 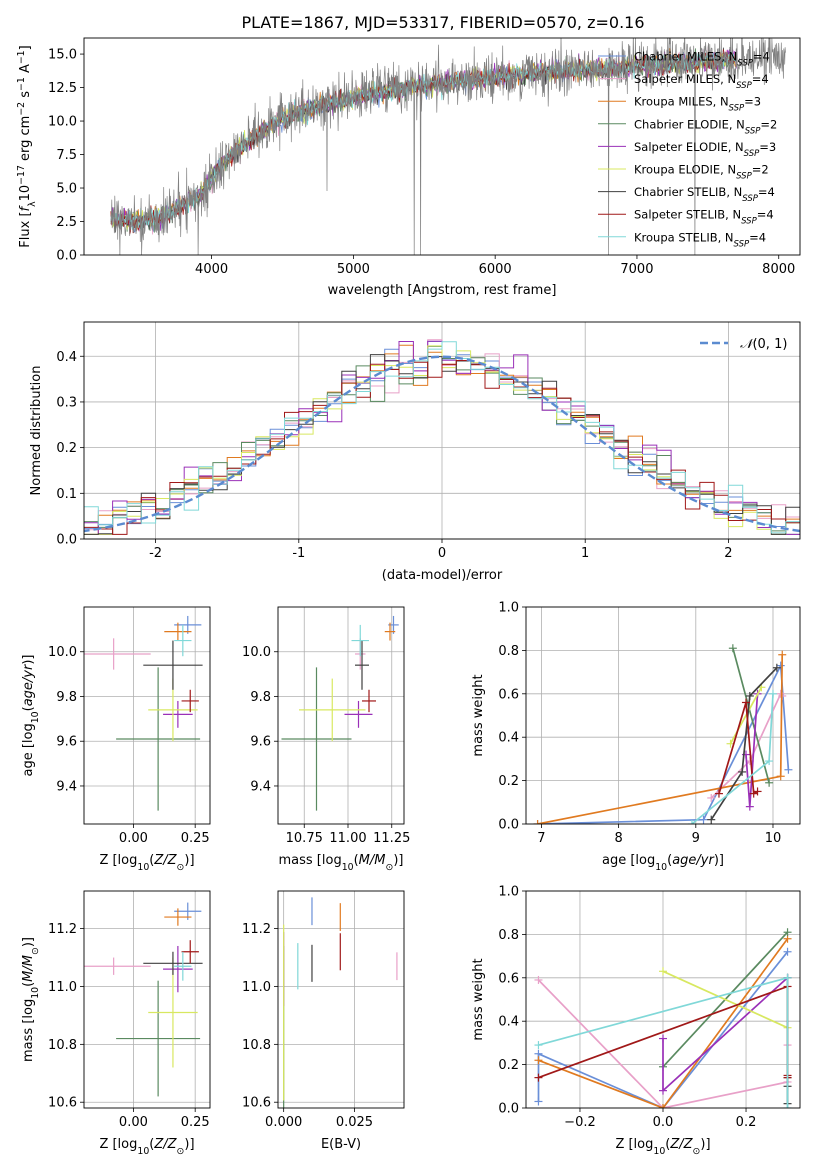 What do you see at coordinates (283, 1122) in the screenshot?
I see `mass_vs_ebv-xtick-label: 0.000` at bounding box center [283, 1122].